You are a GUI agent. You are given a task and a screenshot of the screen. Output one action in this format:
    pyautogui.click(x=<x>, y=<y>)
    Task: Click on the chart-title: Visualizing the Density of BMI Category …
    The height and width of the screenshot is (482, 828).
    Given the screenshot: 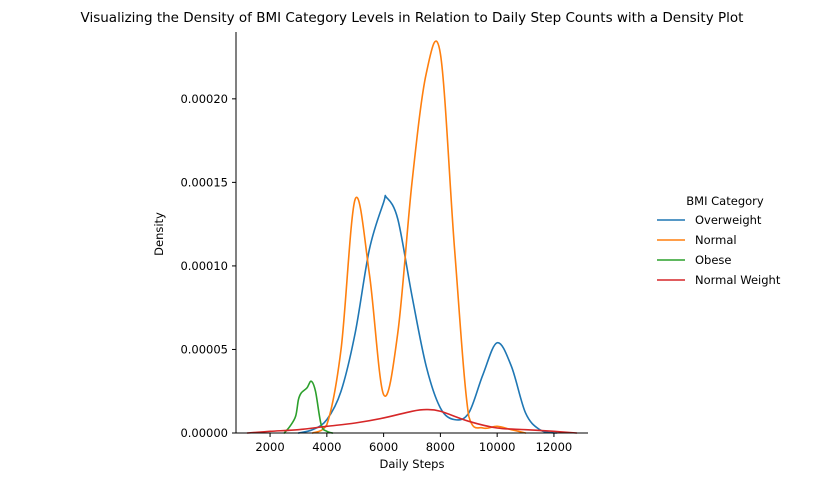 What is the action you would take?
    pyautogui.click(x=412, y=18)
    